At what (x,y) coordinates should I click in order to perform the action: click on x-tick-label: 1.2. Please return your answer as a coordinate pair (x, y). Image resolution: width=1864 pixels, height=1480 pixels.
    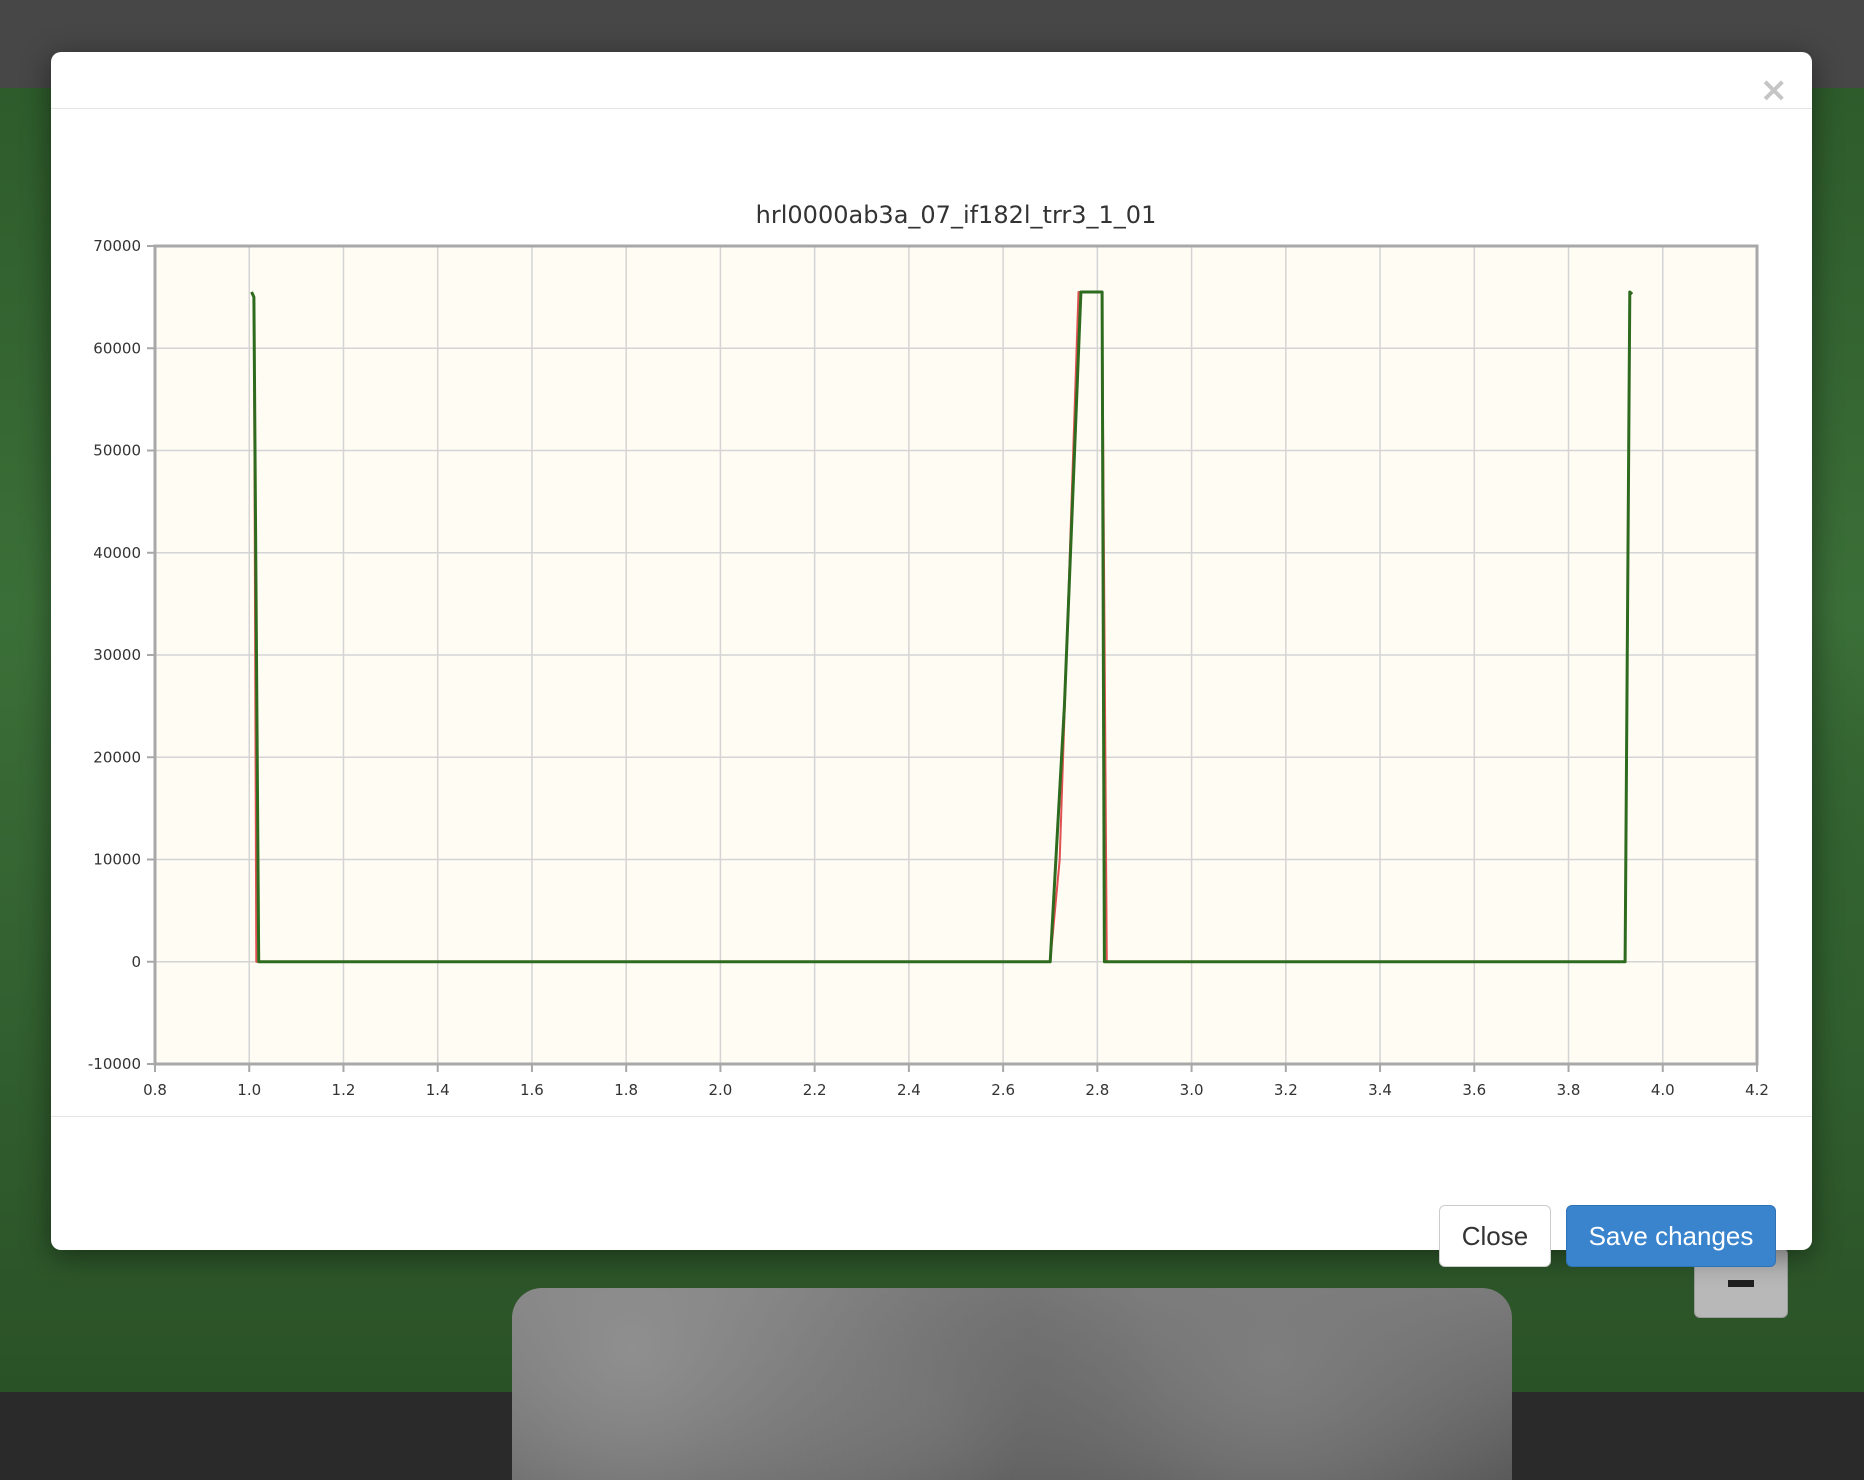
    Looking at the image, I should click on (344, 1090).